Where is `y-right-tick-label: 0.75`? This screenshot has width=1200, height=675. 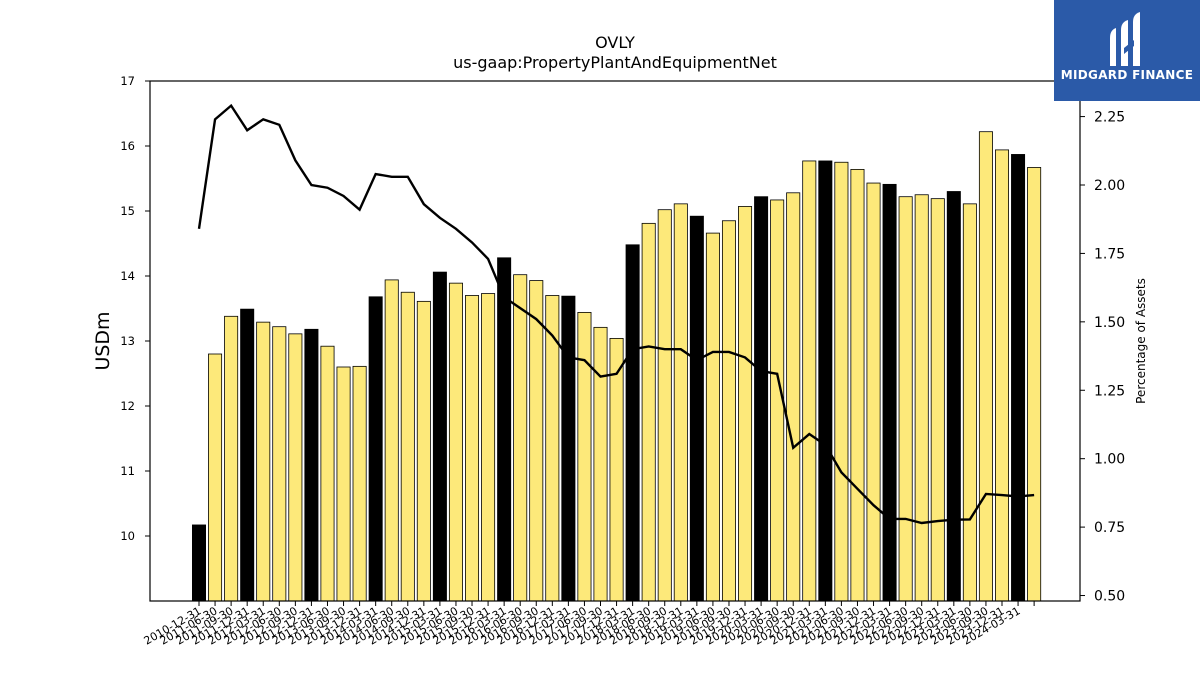
y-right-tick-label: 0.75 is located at coordinates (1109, 528).